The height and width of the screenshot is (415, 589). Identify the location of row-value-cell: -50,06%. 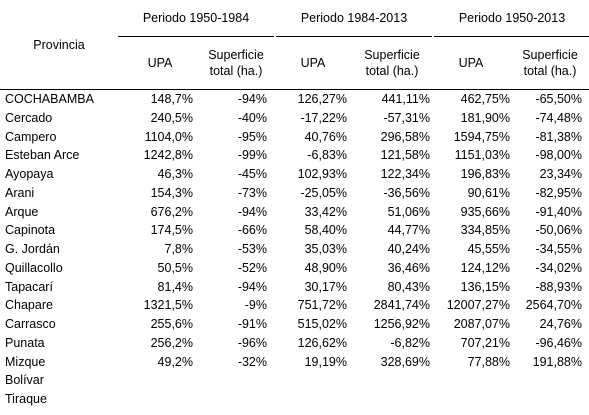
(558, 230).